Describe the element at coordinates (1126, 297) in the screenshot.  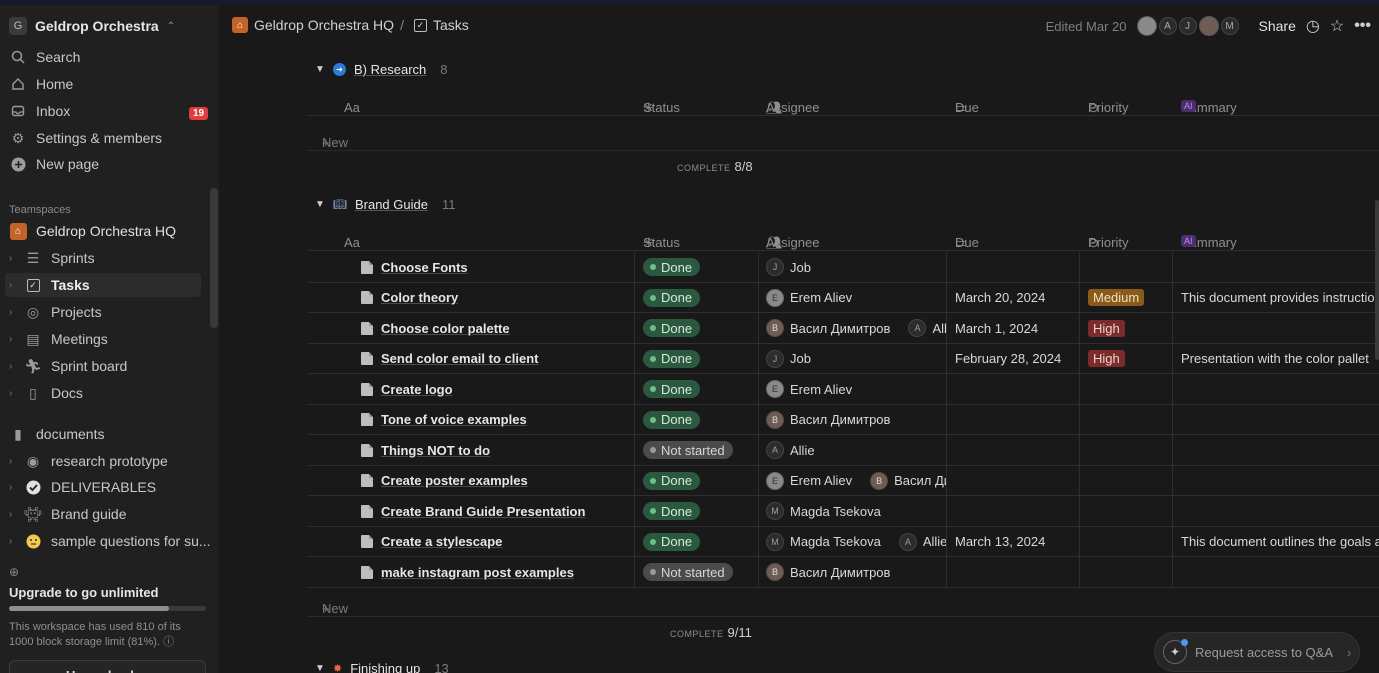
I see `priority-cell: Medium` at that location.